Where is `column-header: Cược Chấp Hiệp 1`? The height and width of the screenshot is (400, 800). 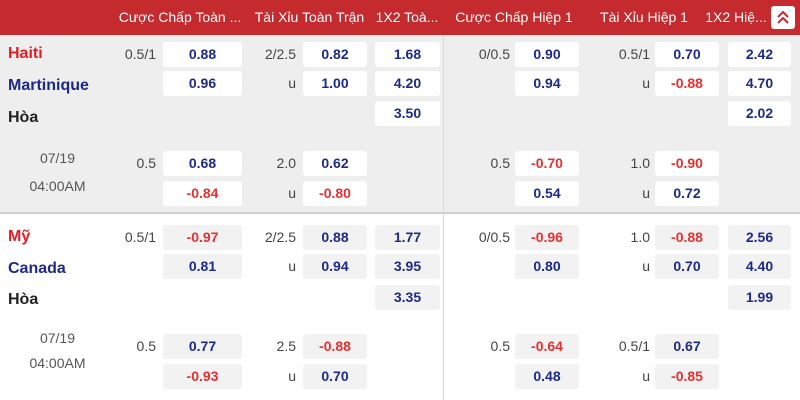
column-header: Cược Chấp Hiệp 1 is located at coordinates (514, 17).